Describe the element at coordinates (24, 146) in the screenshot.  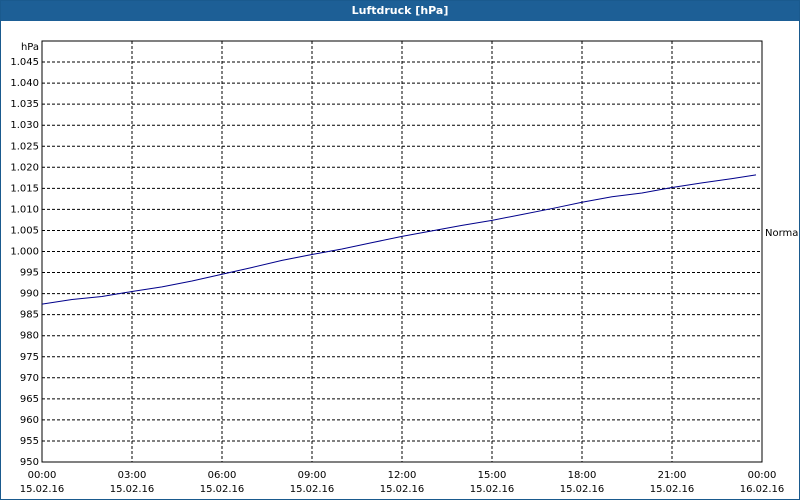
I see `y-tick-label: 1.025` at that location.